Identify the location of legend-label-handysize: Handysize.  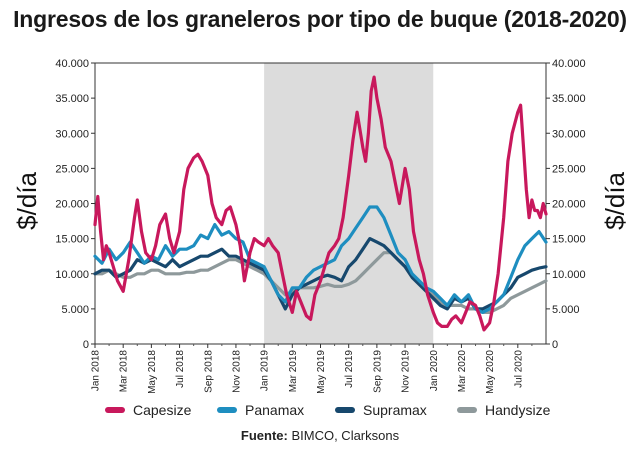
(518, 410).